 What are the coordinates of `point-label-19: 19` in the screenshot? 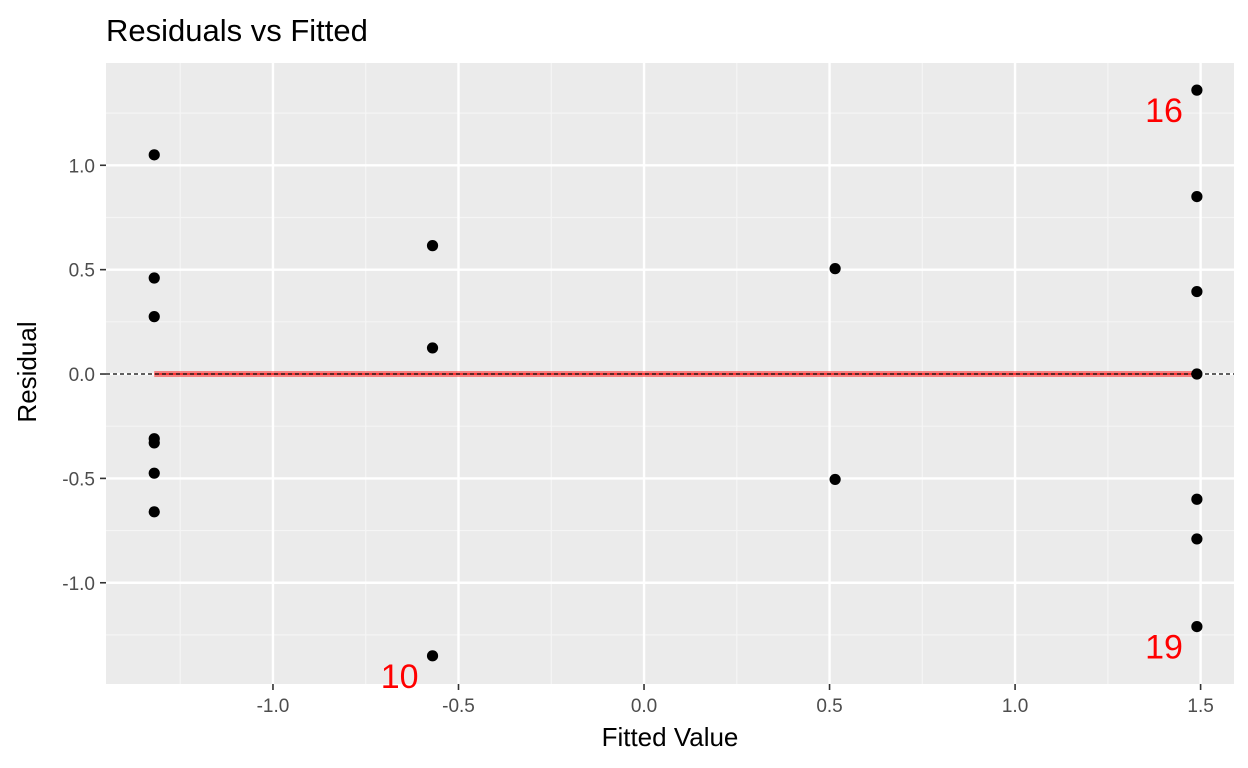 It's located at (1164, 648).